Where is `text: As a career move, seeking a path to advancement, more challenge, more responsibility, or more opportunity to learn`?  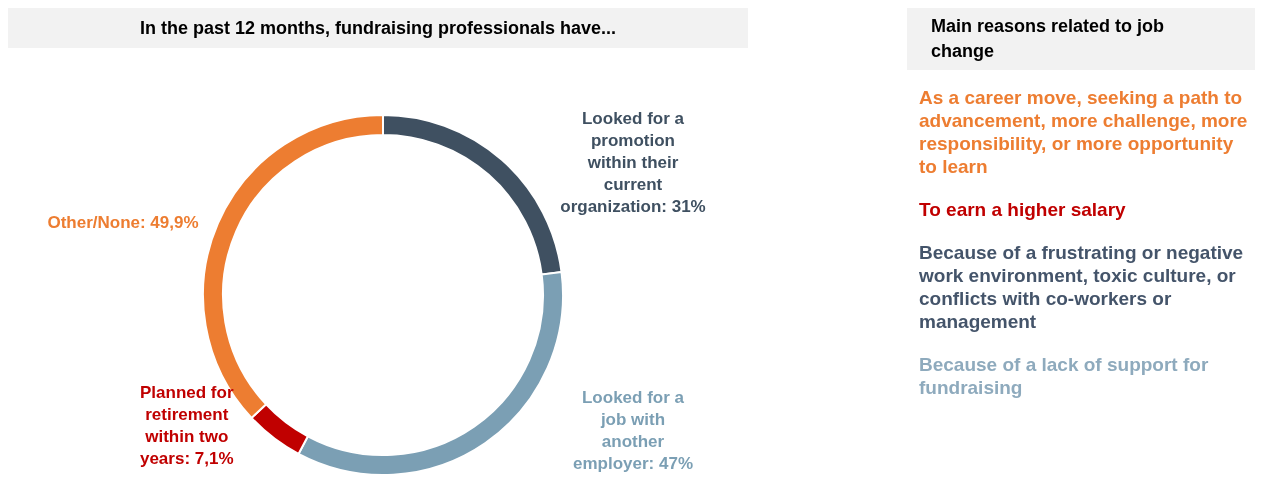 text: As a career move, seeking a path to advancement, more challenge, more responsibility, or more opportunity to learn is located at coordinates (1084, 132).